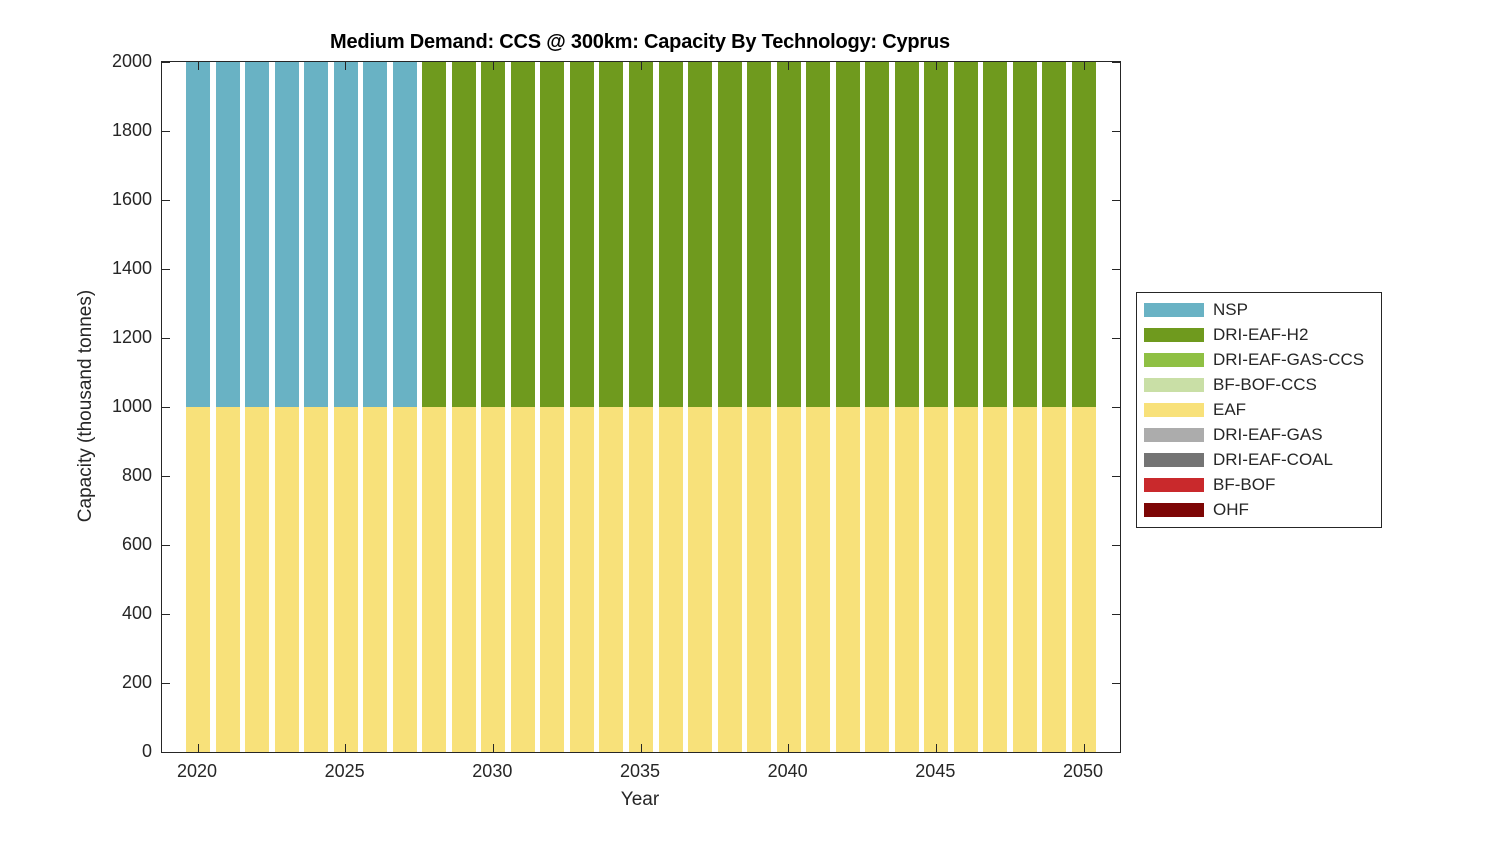 The width and height of the screenshot is (1500, 844). What do you see at coordinates (1268, 434) in the screenshot?
I see `legend-label: DRI-EAF-GAS` at bounding box center [1268, 434].